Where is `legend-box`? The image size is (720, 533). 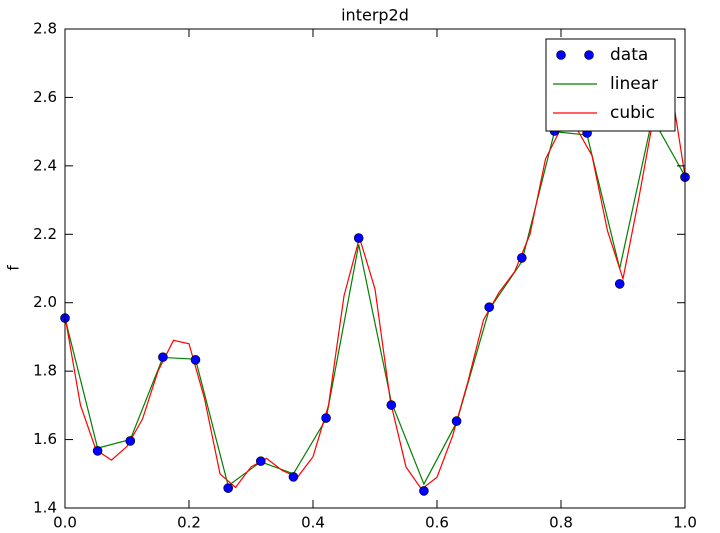
legend-box is located at coordinates (610, 85).